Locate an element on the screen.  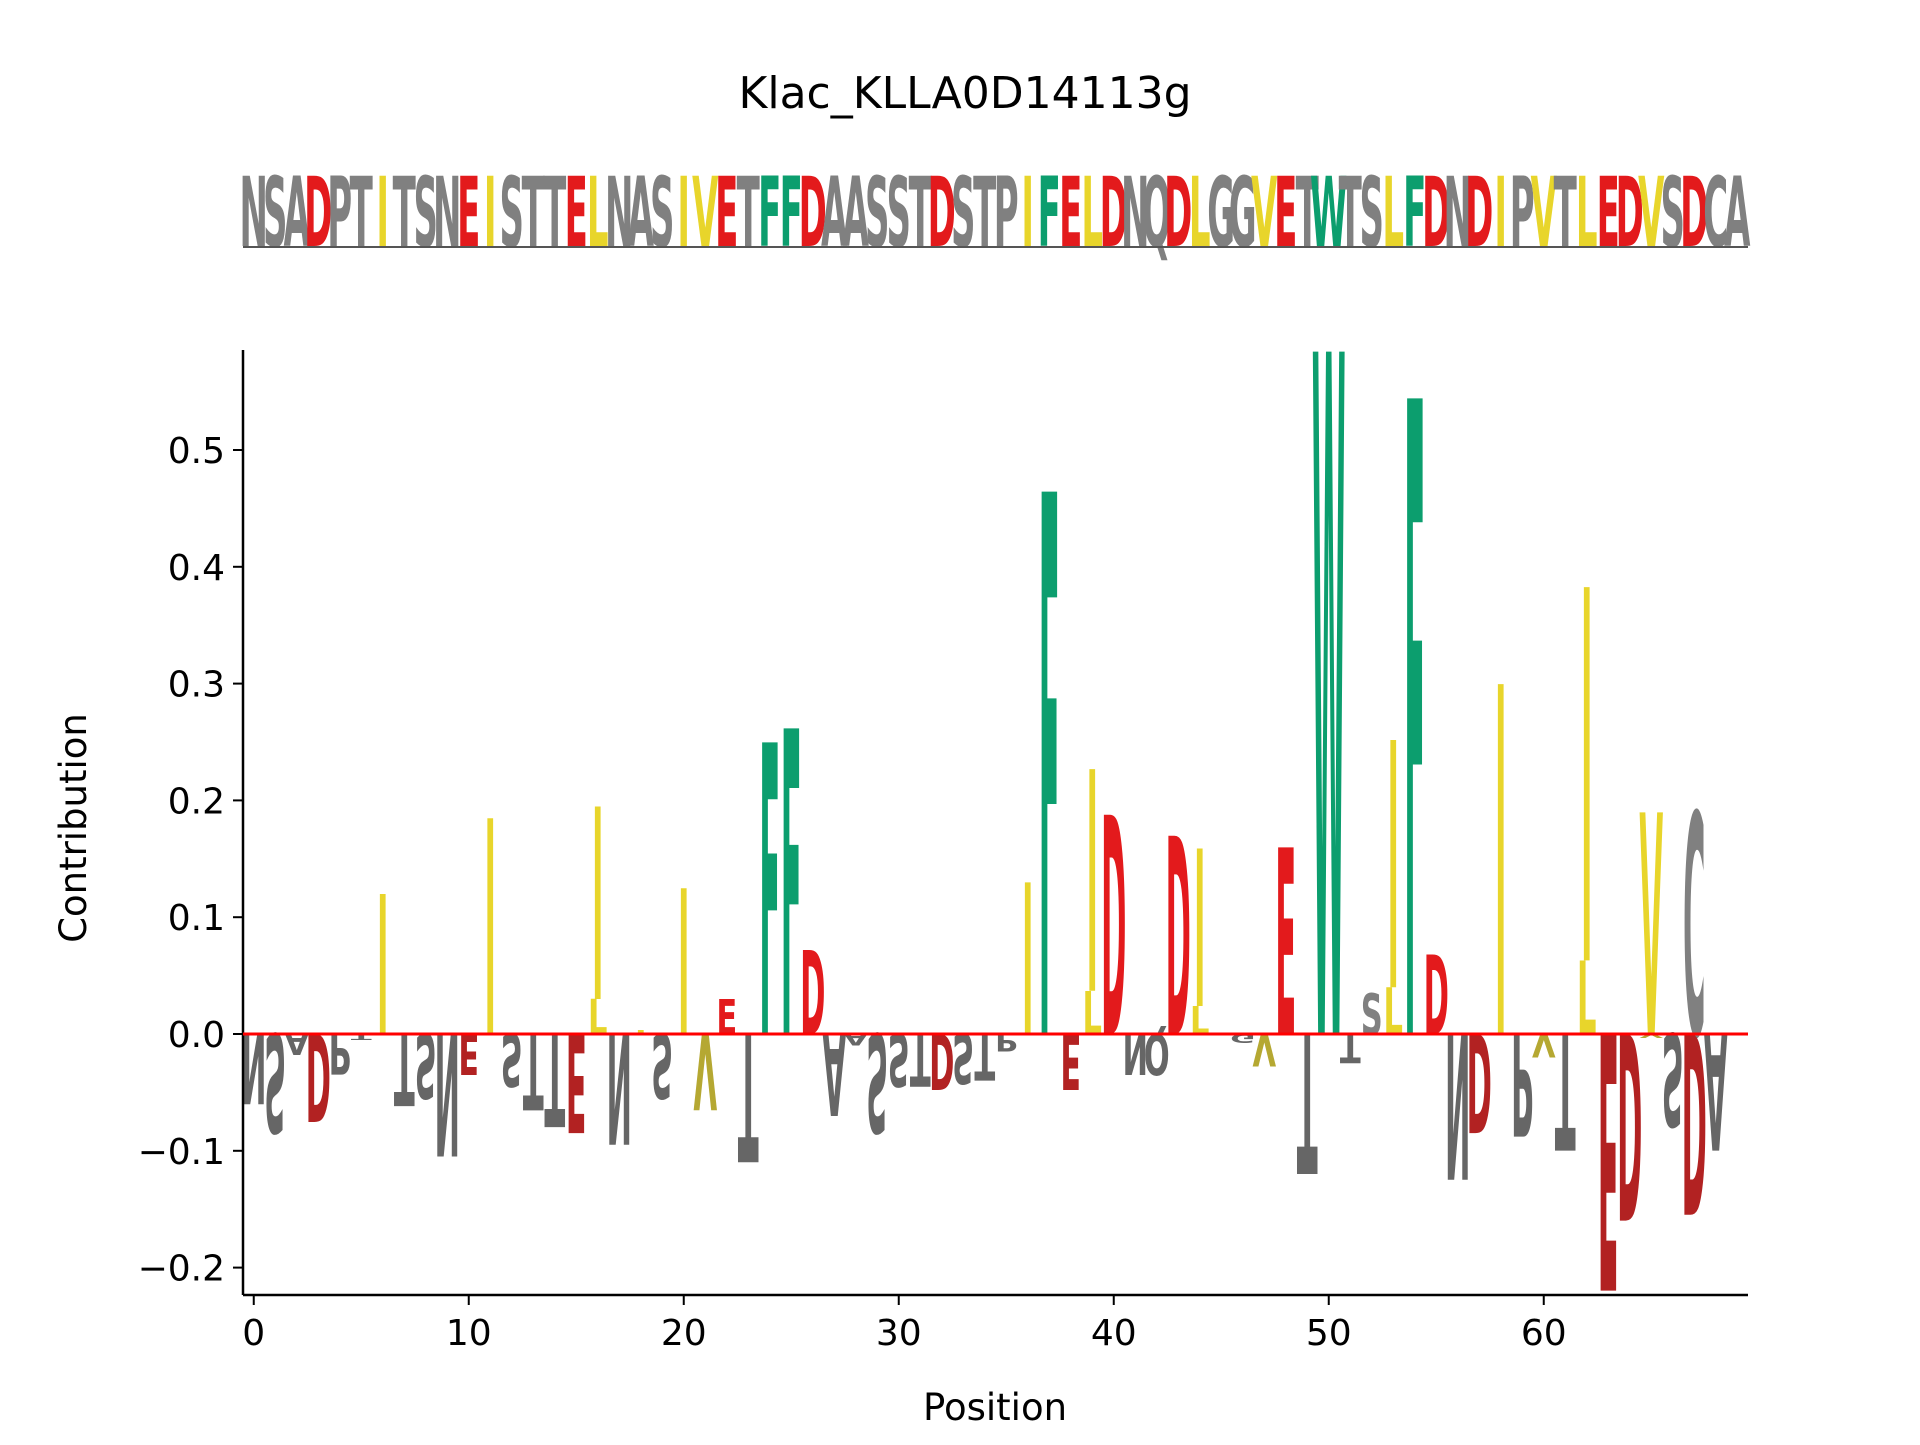
x-tick-label: 40 is located at coordinates (1114, 1333).